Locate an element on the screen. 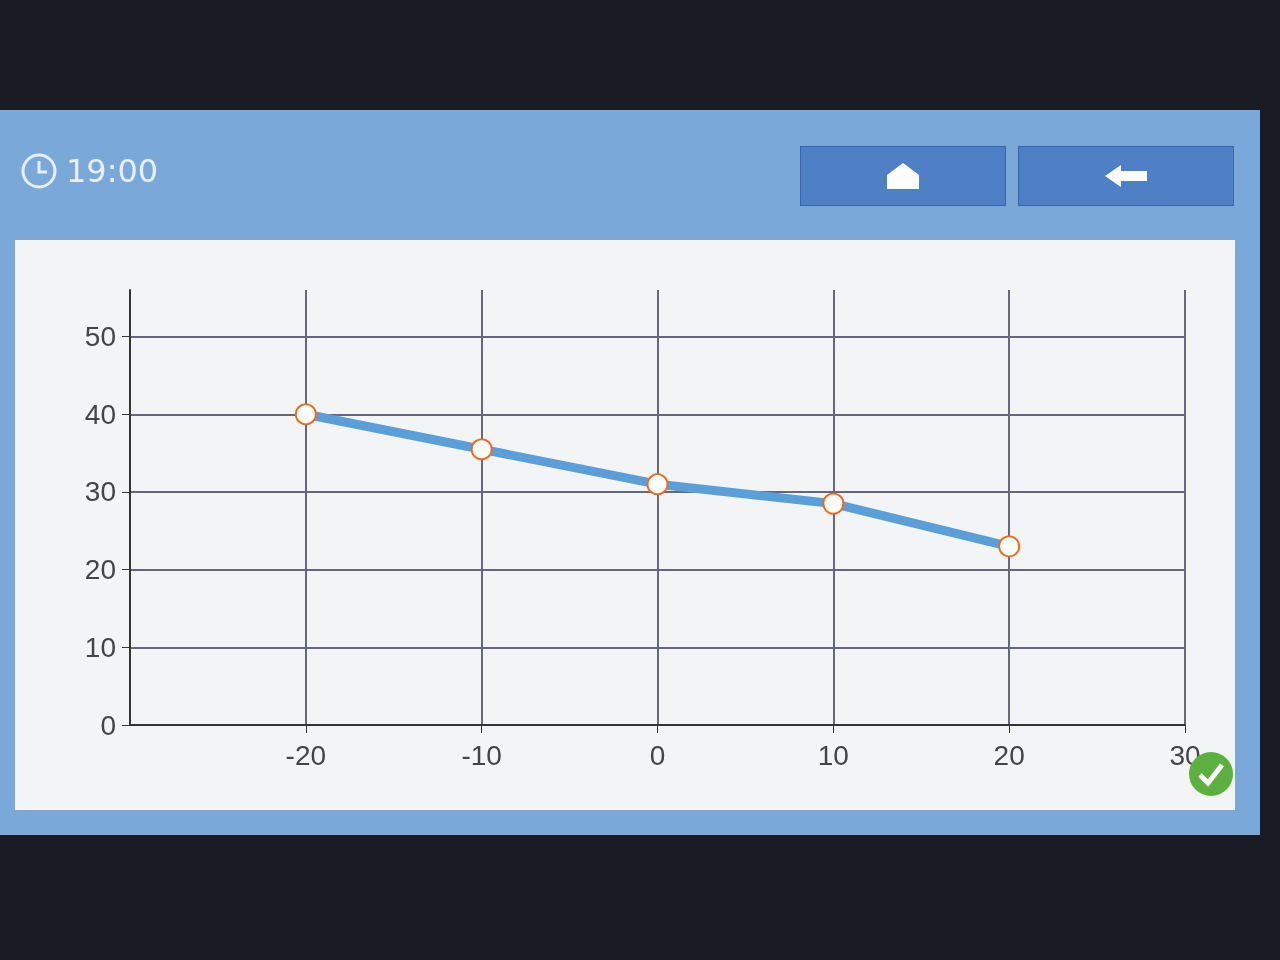 The width and height of the screenshot is (1280, 960). x-tick-label: -10 is located at coordinates (481, 755).